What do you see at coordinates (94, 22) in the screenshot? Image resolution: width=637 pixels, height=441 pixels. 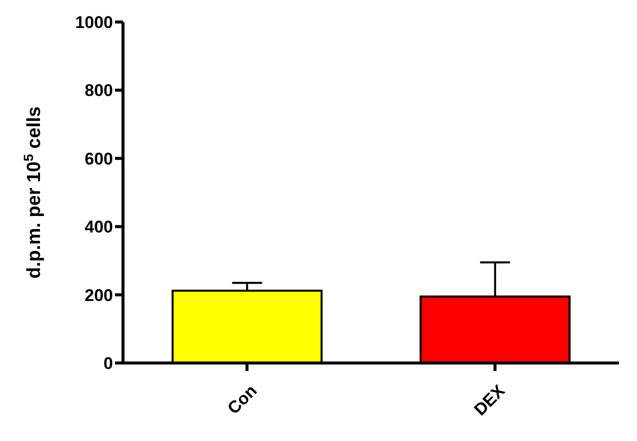 I see `y-tick-label: 1000` at bounding box center [94, 22].